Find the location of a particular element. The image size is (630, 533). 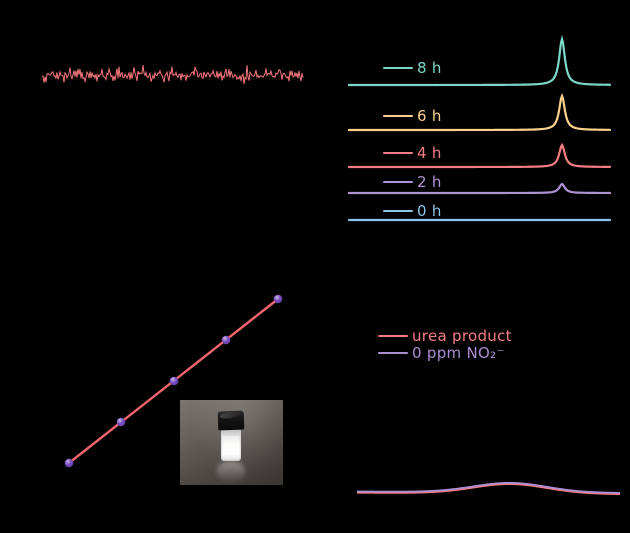

legend-label-2h: 2 h is located at coordinates (429, 182).